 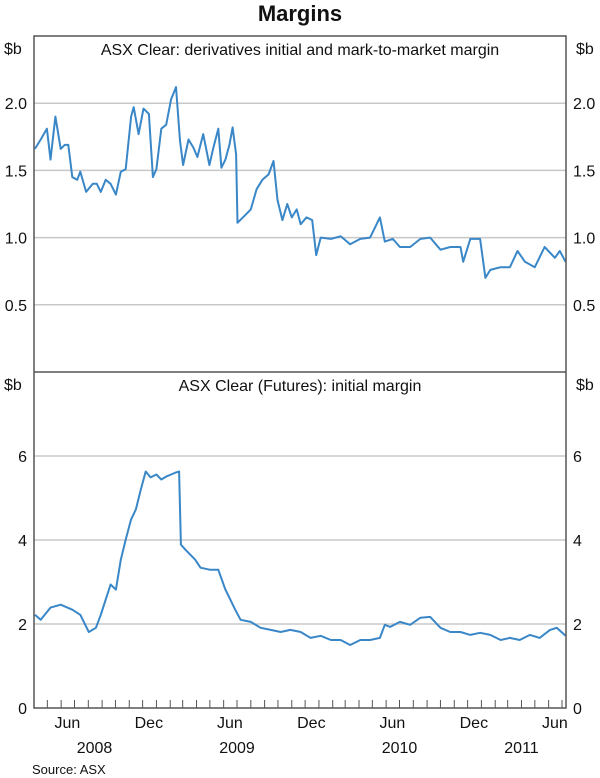 I want to click on y-tick-label-left: 0, so click(x=22, y=709).